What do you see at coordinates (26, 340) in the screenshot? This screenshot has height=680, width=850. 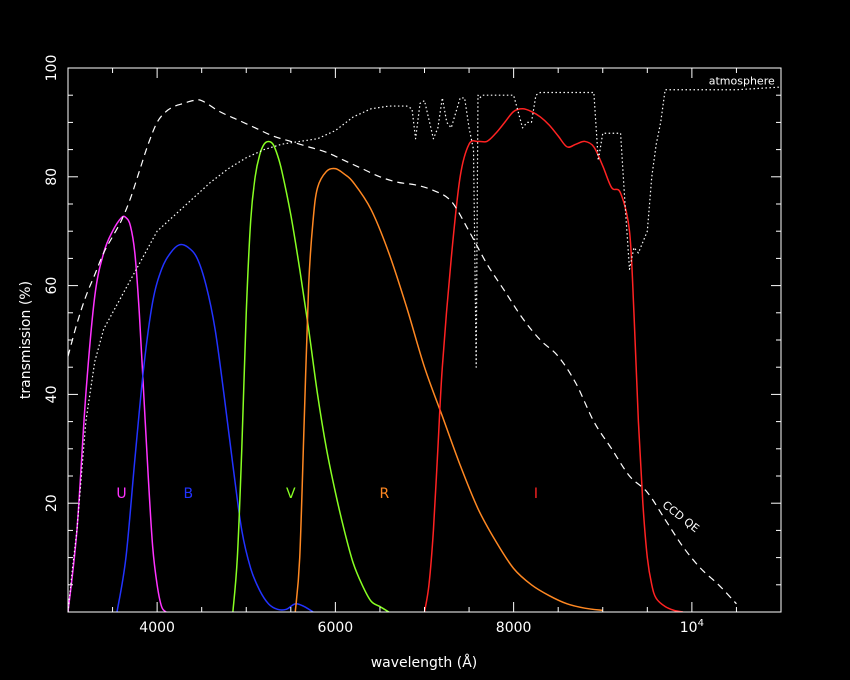 I see `y-axis-title: transmission (%)` at bounding box center [26, 340].